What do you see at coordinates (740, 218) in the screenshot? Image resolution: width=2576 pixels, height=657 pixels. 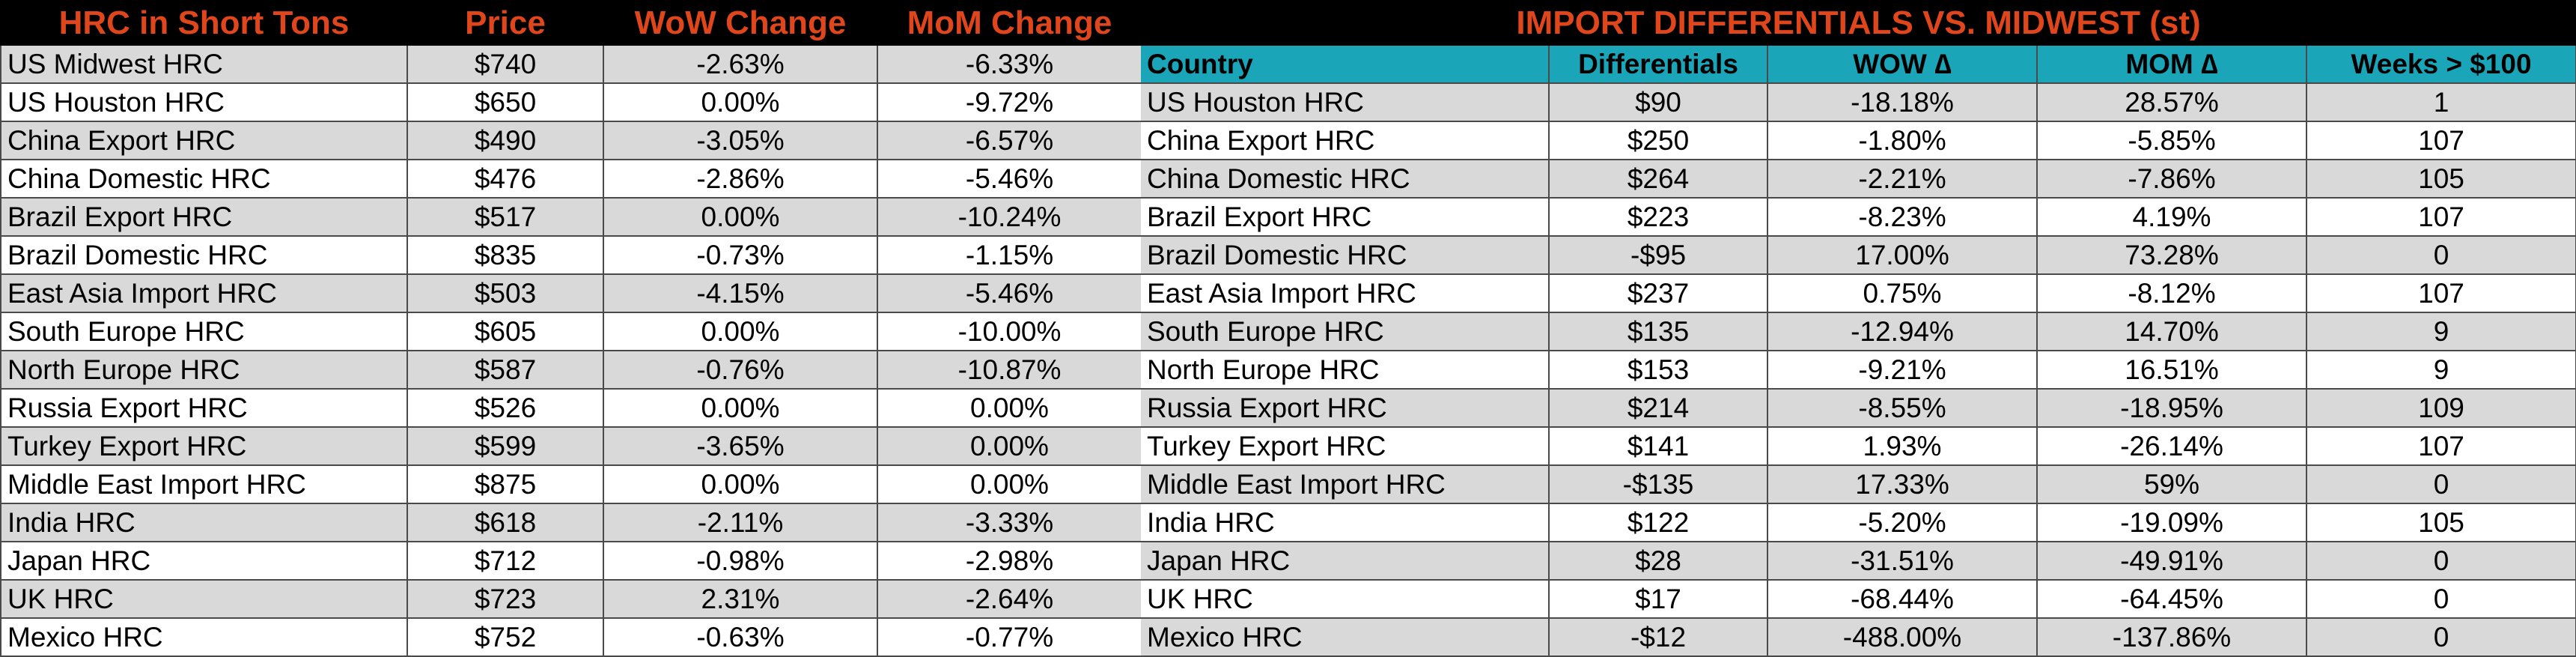 I see `wow-change-cell: 0.00%` at bounding box center [740, 218].